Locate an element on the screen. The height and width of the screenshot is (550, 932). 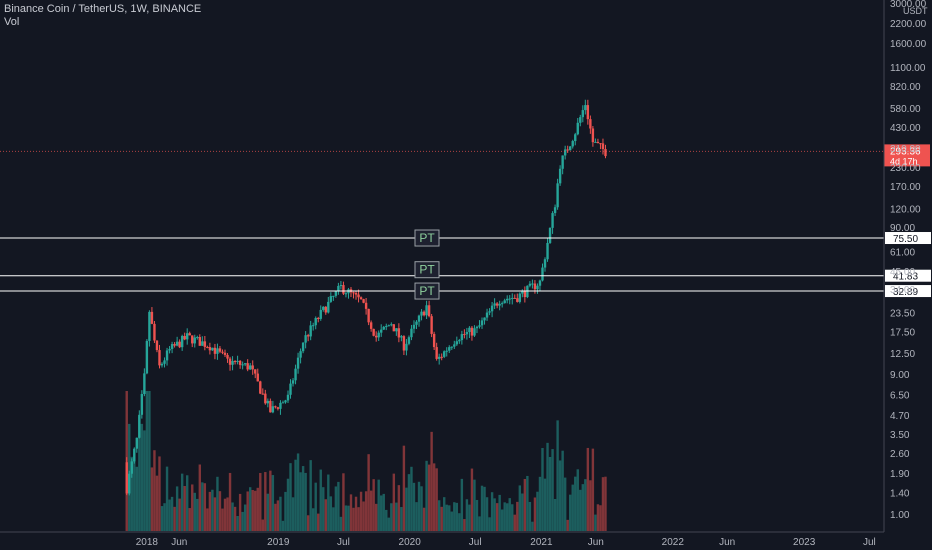
price-tick-label: 12.50 is located at coordinates (902, 354).